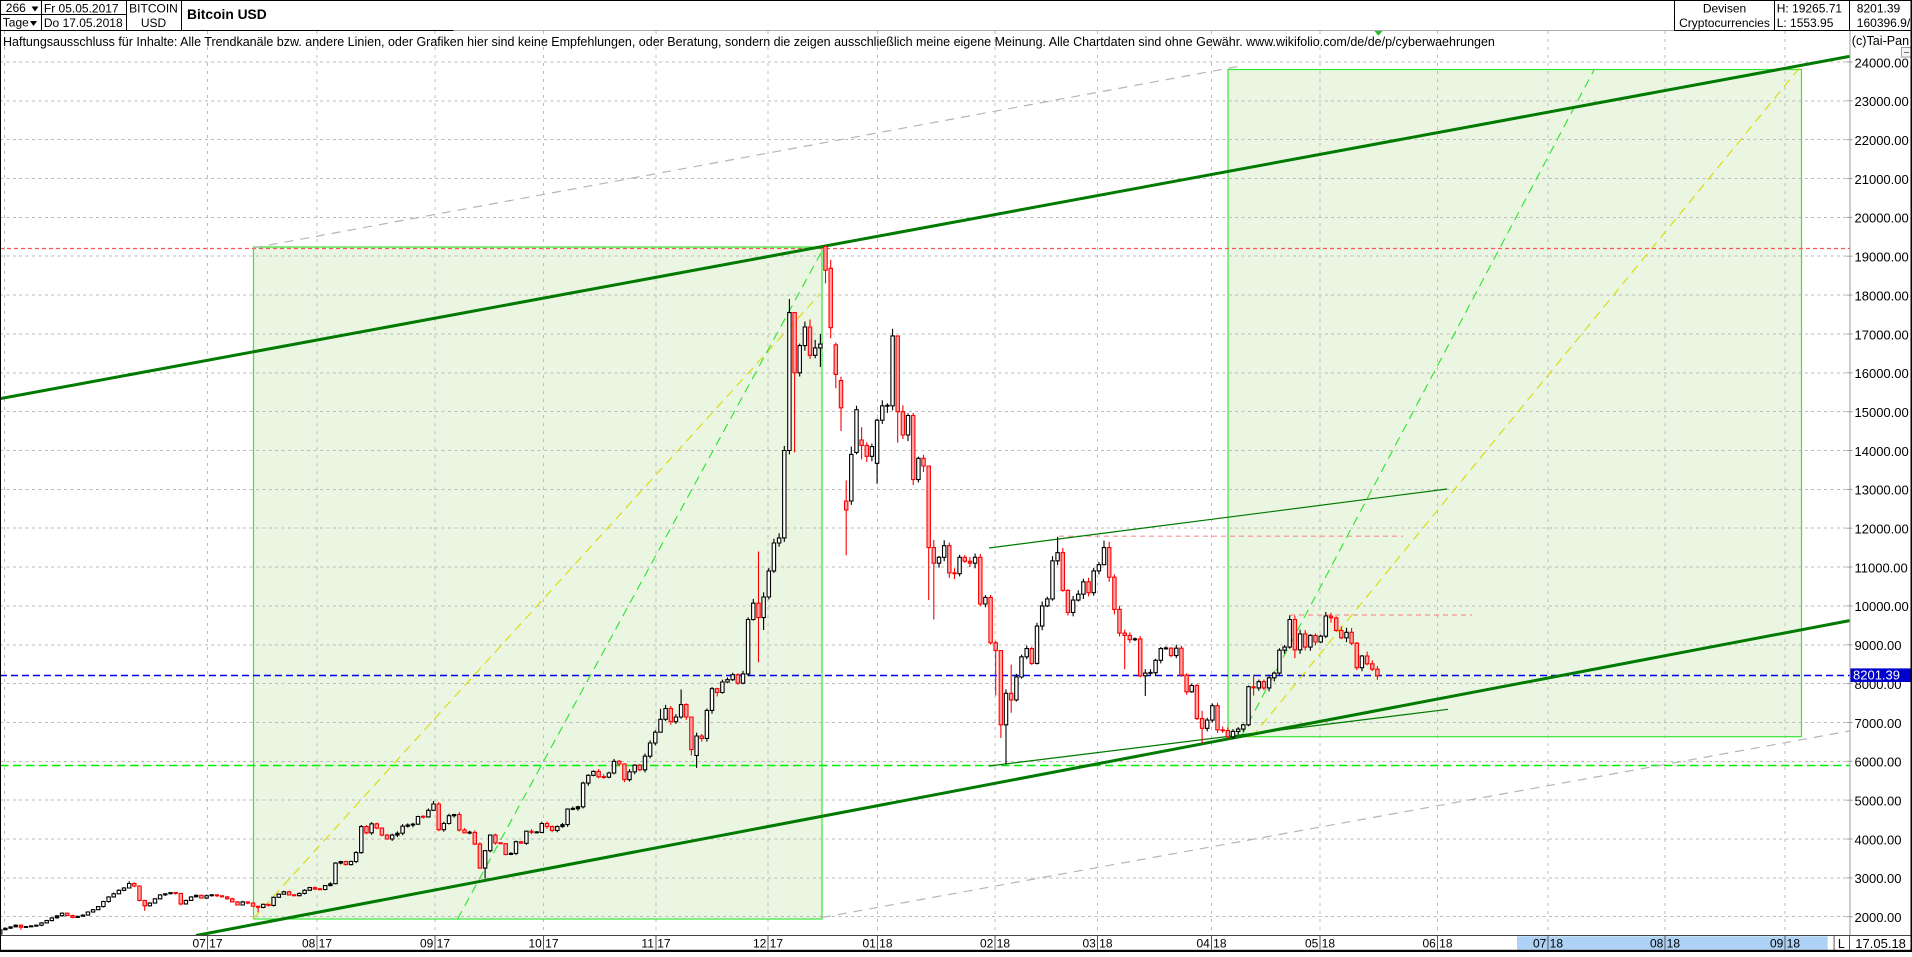 Image resolution: width=1912 pixels, height=957 pixels. What do you see at coordinates (1882, 101) in the screenshot?
I see `svg-text: 23000.00` at bounding box center [1882, 101].